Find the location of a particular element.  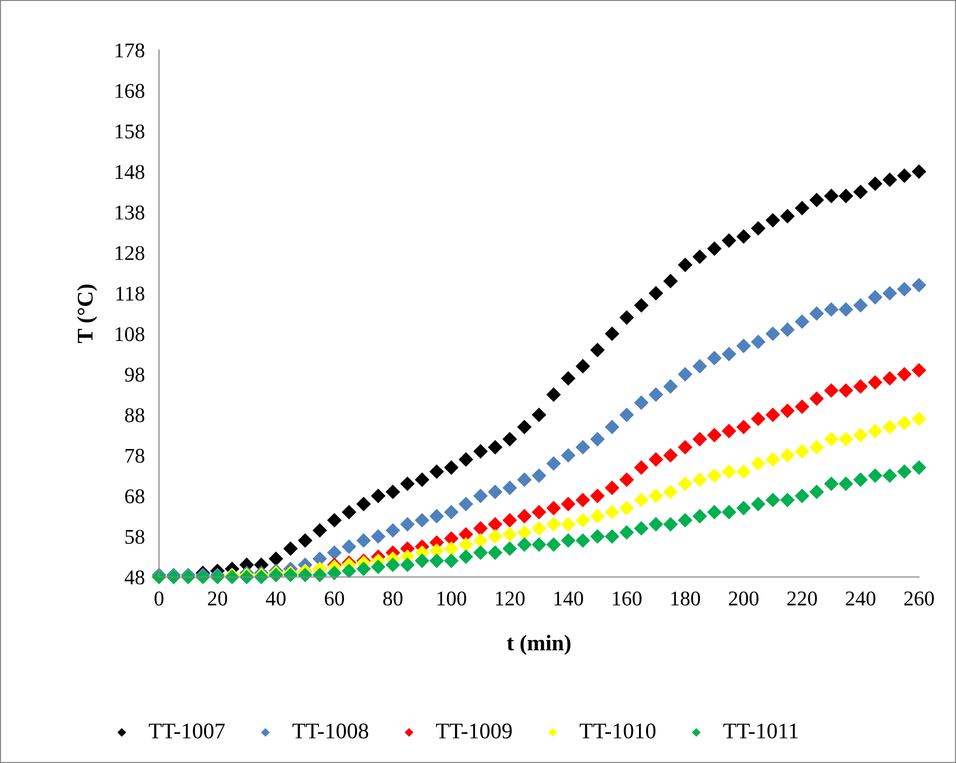

y-tick-label: 88 is located at coordinates (134, 415).